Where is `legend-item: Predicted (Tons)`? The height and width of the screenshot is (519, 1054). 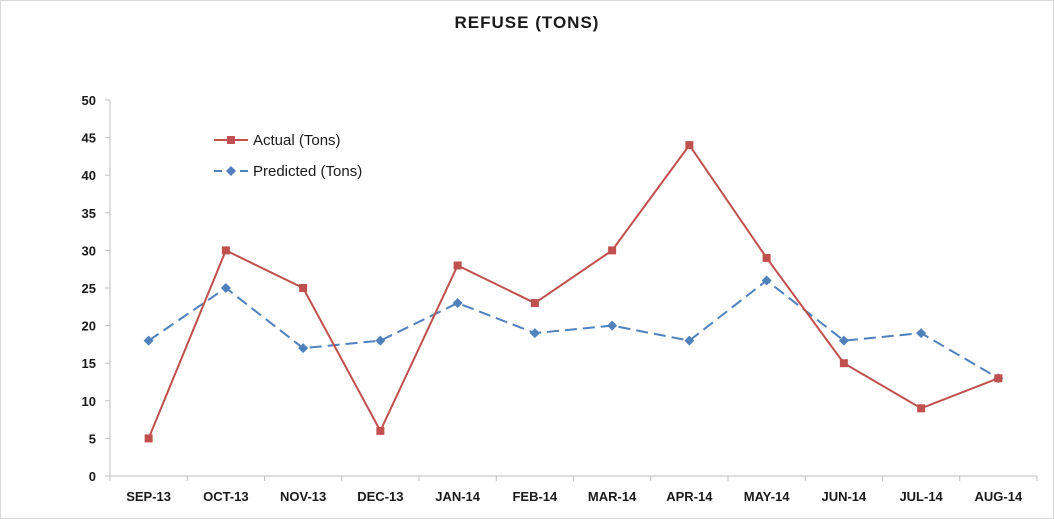
legend-item: Predicted (Tons) is located at coordinates (288, 171).